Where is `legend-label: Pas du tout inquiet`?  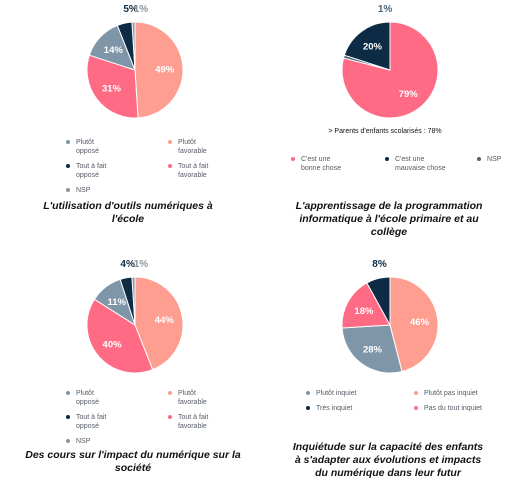 legend-label: Pas du tout inquiet is located at coordinates (453, 408).